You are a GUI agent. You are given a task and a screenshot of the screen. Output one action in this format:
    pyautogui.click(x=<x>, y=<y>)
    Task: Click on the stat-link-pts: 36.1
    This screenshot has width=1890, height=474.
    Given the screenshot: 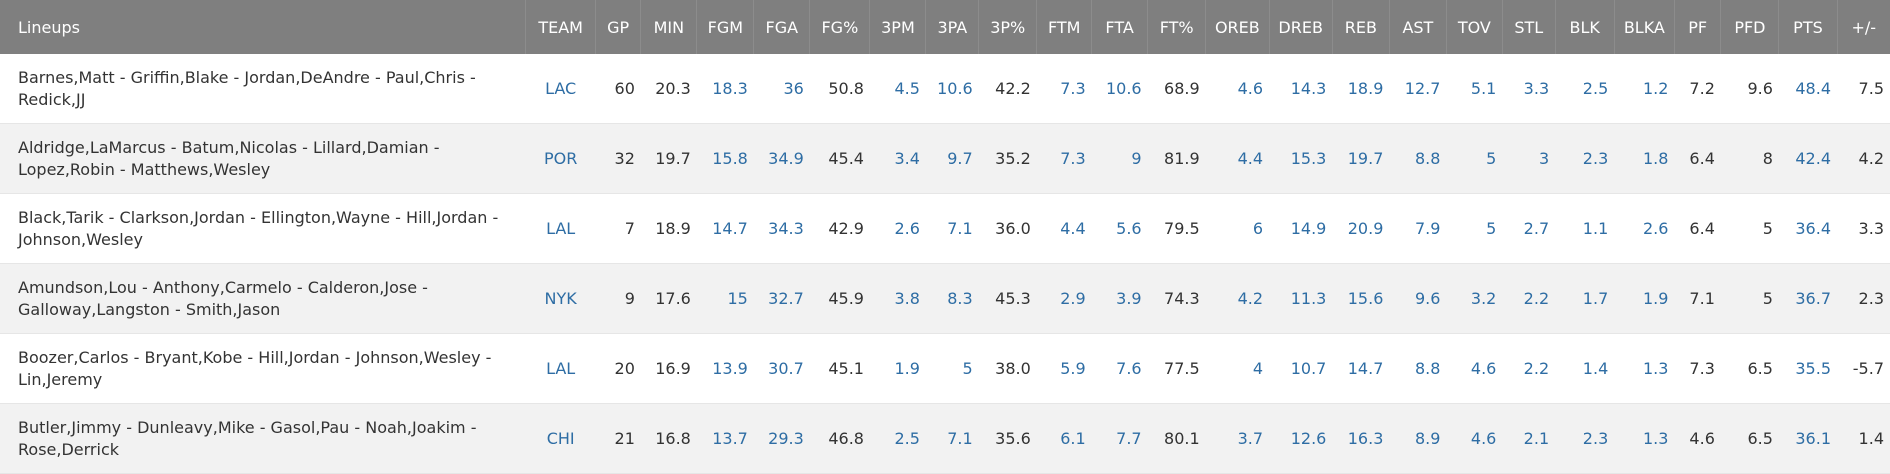 What is the action you would take?
    pyautogui.click(x=1813, y=438)
    